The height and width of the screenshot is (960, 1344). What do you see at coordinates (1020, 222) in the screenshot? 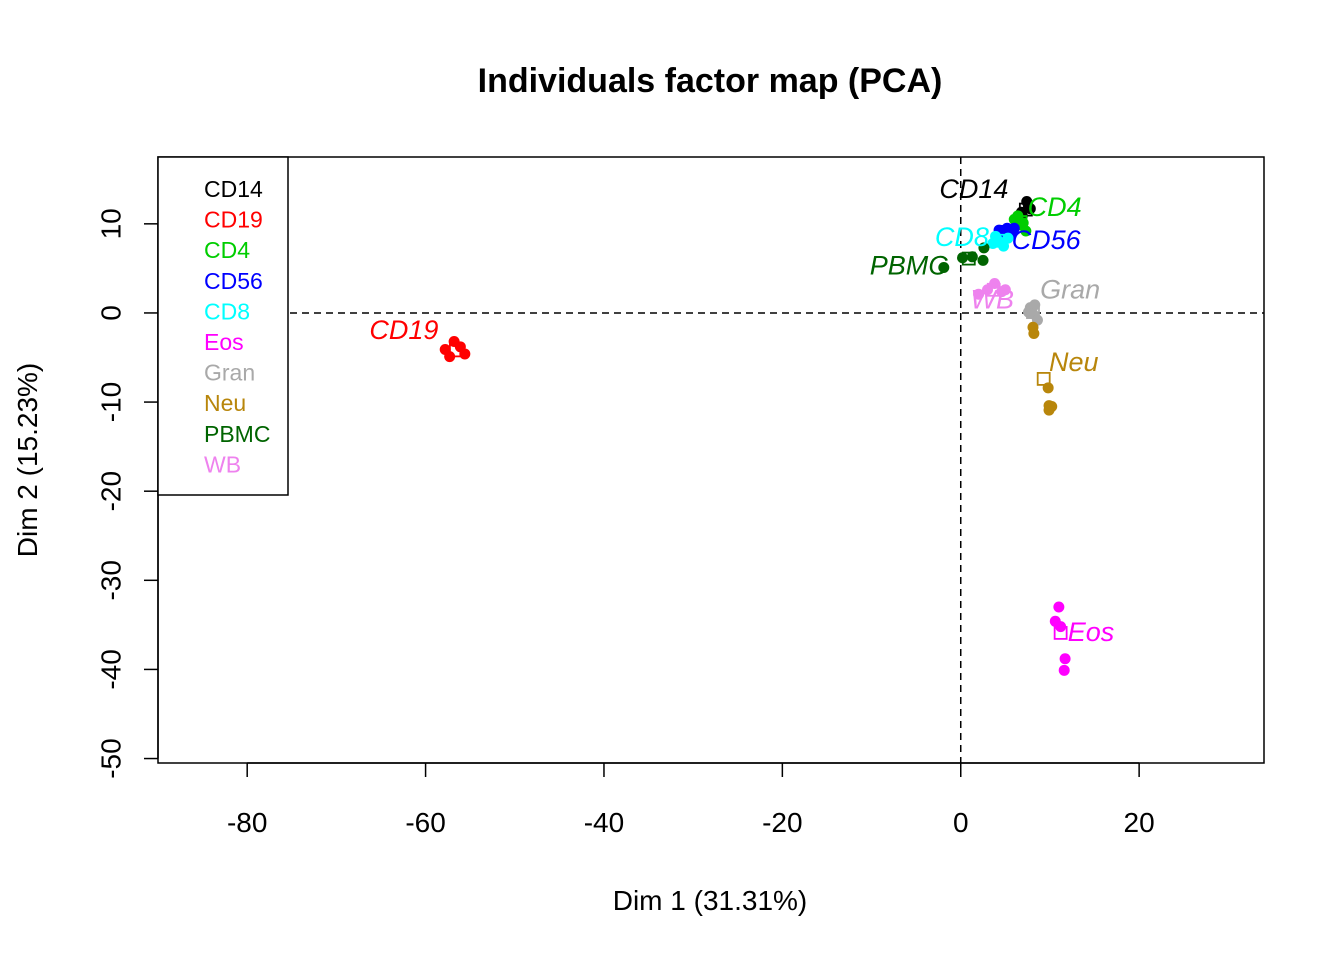
I see `centroid-cd4` at bounding box center [1020, 222].